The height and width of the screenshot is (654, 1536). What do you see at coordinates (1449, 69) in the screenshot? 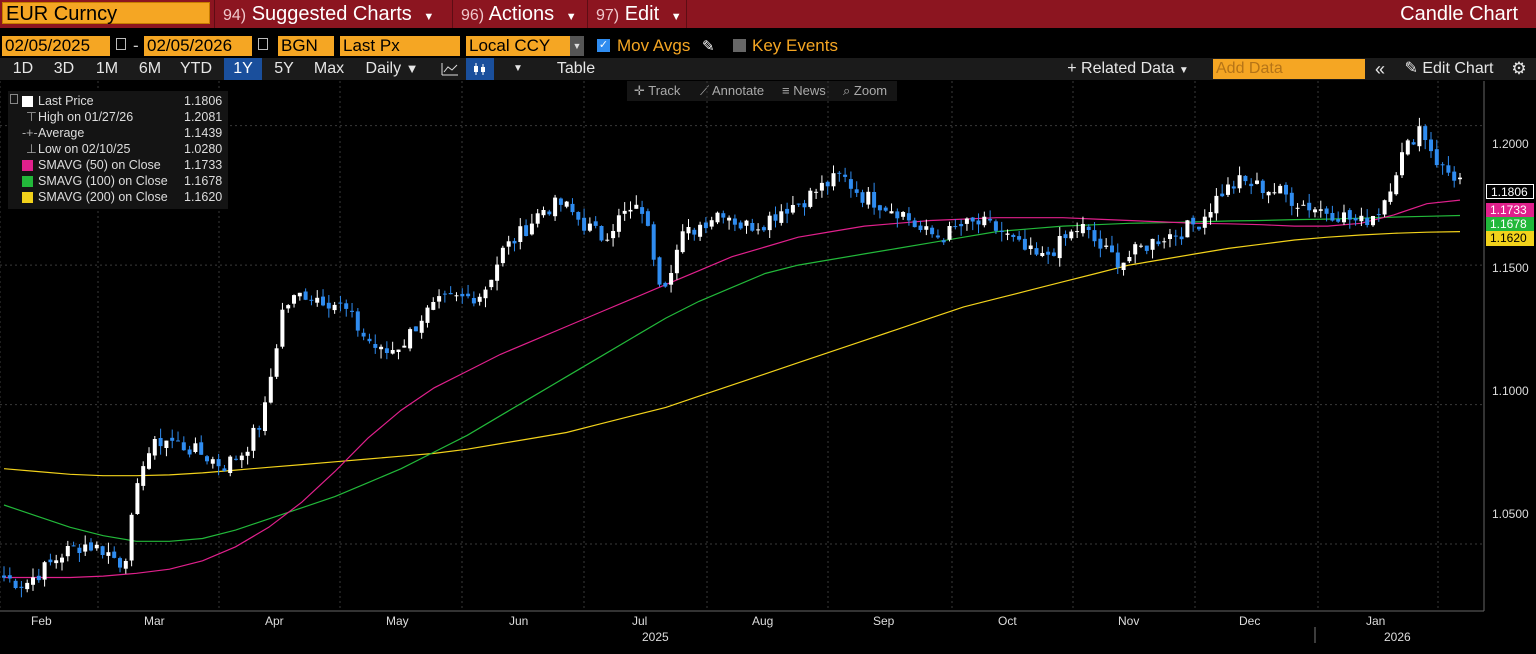
I see `edit-chart-button: ✎ Edit Chart` at bounding box center [1449, 69].